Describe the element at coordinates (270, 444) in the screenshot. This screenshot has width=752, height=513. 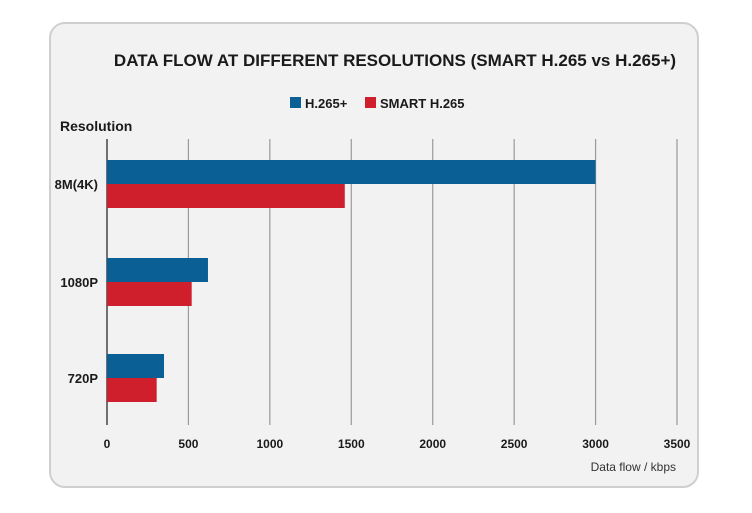
I see `x-tick-label: 1000` at that location.